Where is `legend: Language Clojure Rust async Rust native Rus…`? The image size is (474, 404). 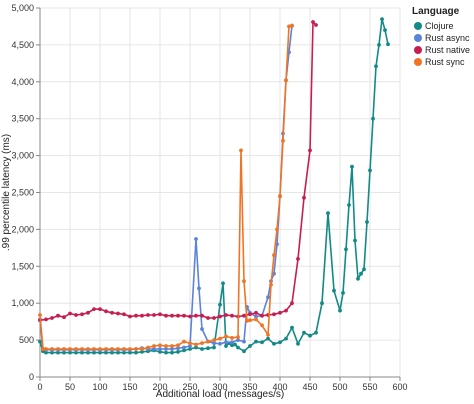
legend: Language Clojure Rust async Rust native Rus… is located at coordinates (441, 36).